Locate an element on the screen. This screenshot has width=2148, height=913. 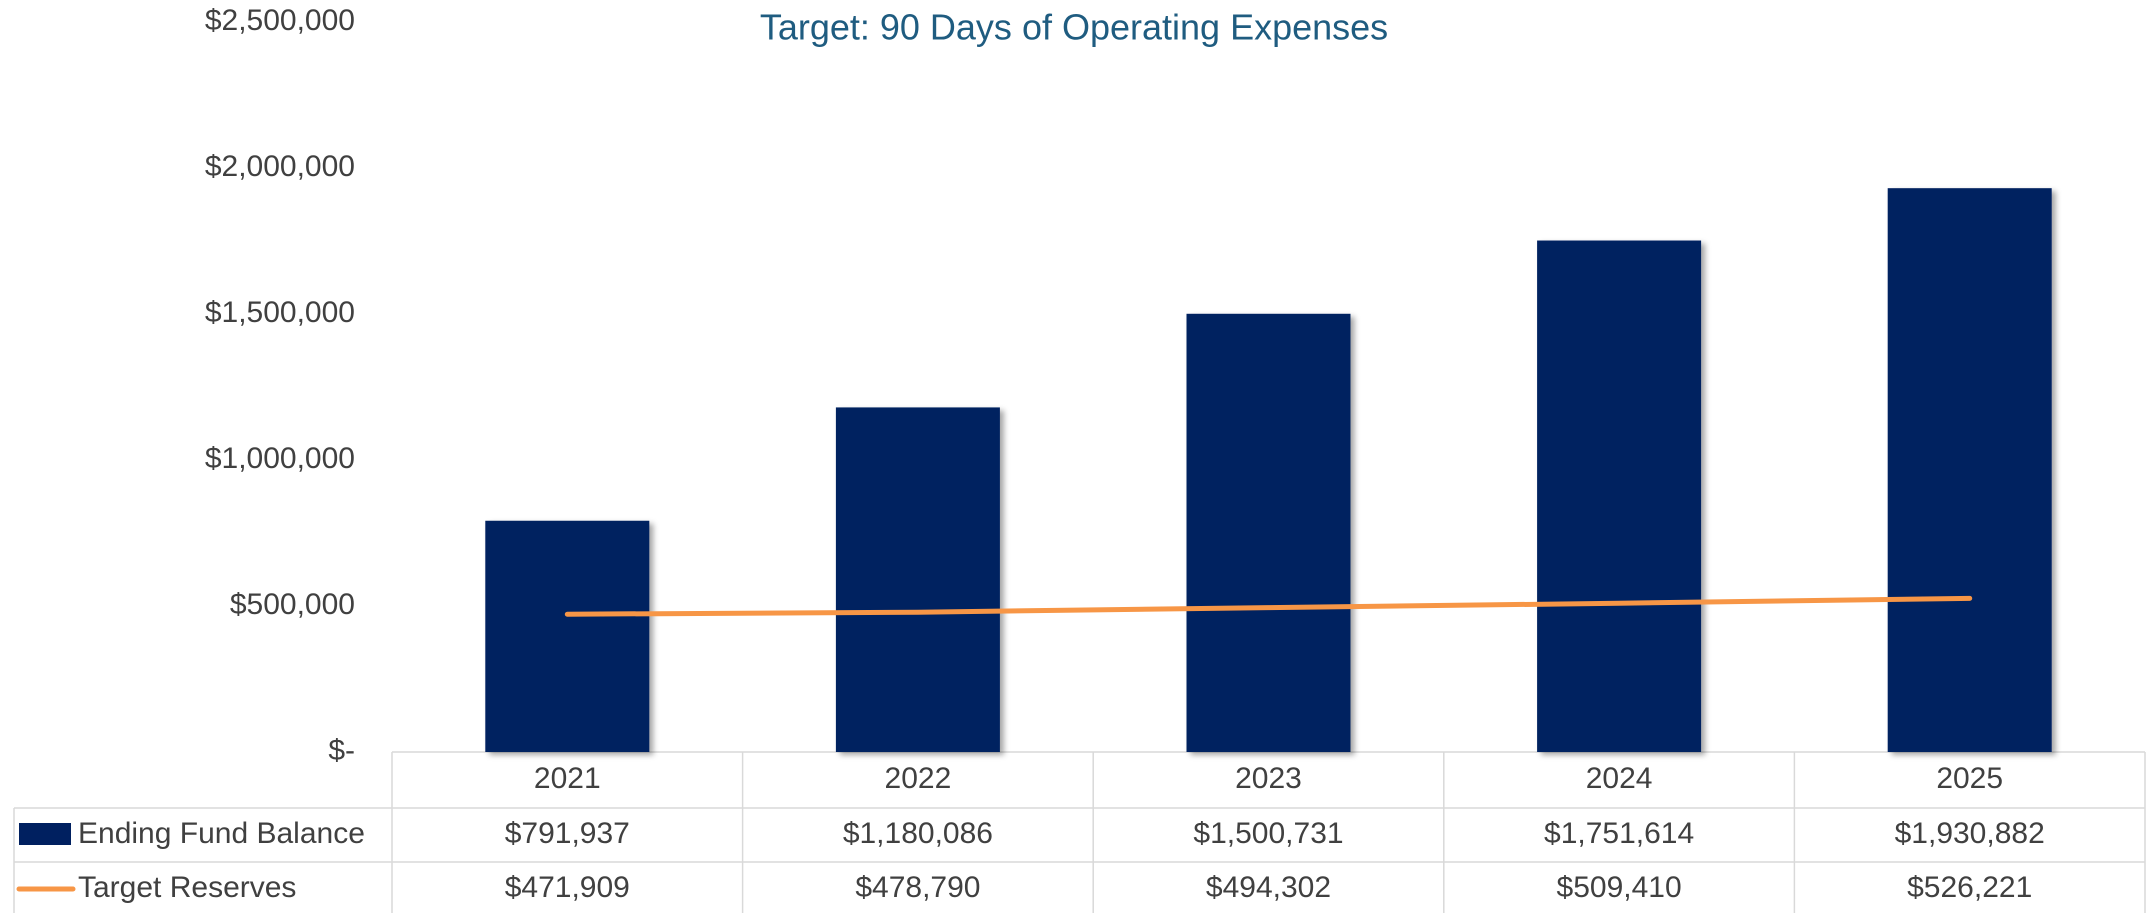
y-tick-label: $1,000,000 is located at coordinates (280, 458).